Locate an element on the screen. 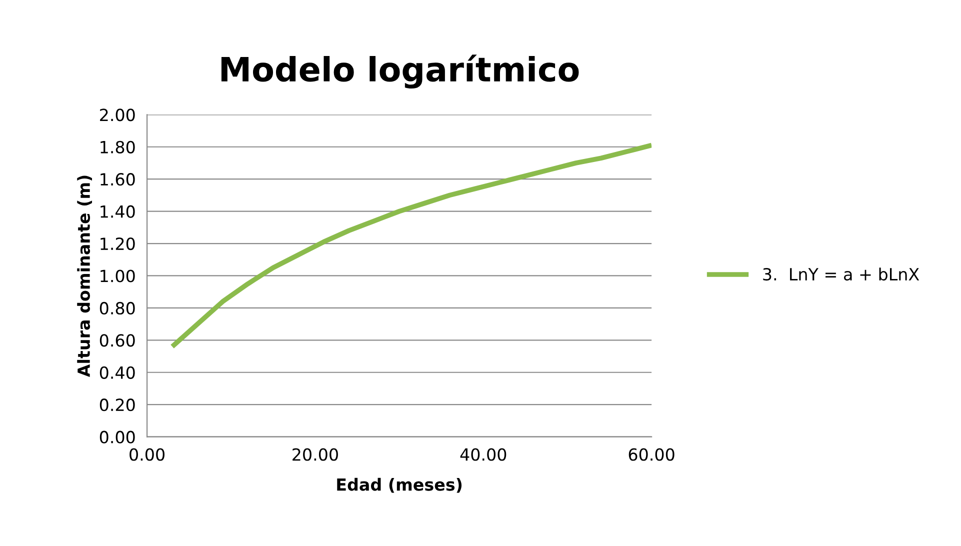 Image resolution: width=961 pixels, height=546 pixels. chart-title: Modelo logarítmico is located at coordinates (400, 71).